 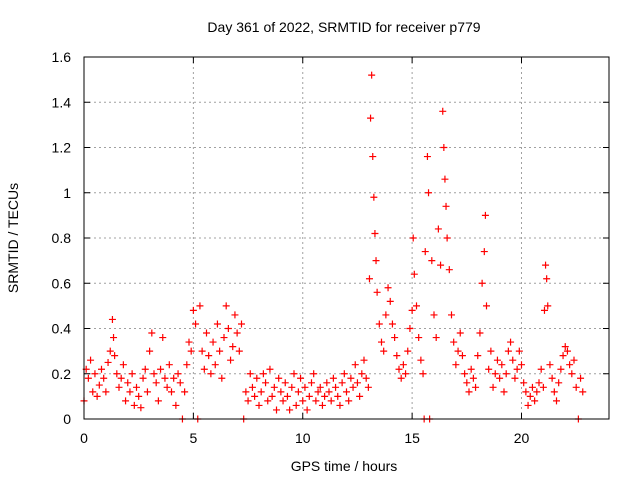 What do you see at coordinates (303, 438) in the screenshot?
I see `x-tick-label: 10` at bounding box center [303, 438].